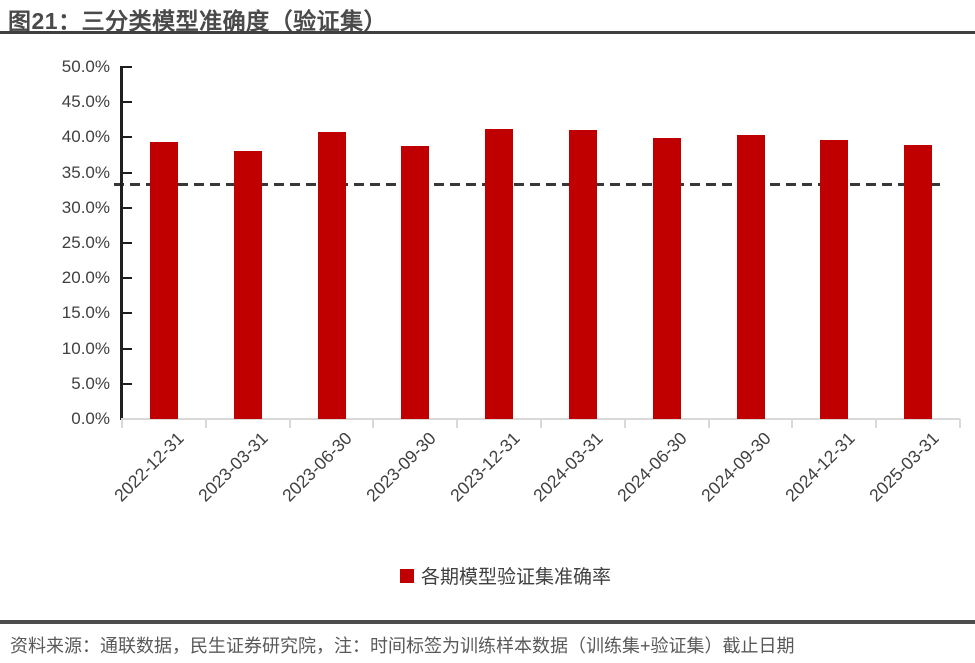 This screenshot has width=975, height=663. I want to click on legend-label: 各期模型验证集准确率, so click(515, 577).